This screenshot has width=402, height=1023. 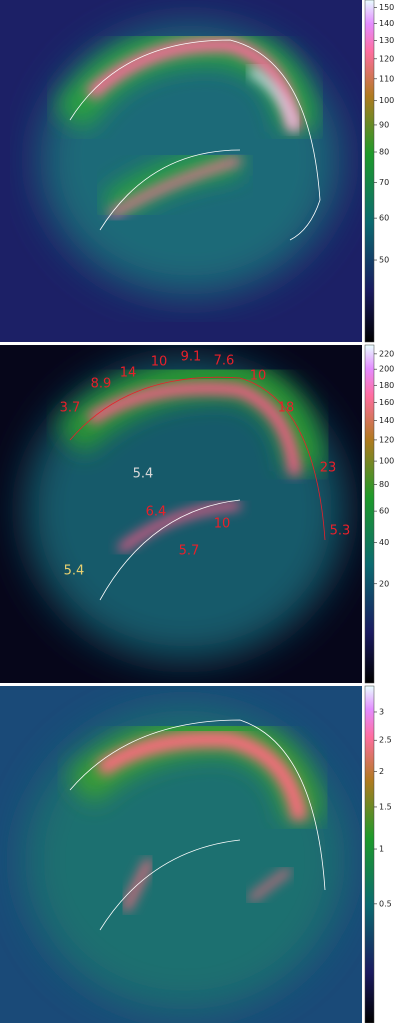 I want to click on colorbar-tick-label: 150, so click(x=386, y=7).